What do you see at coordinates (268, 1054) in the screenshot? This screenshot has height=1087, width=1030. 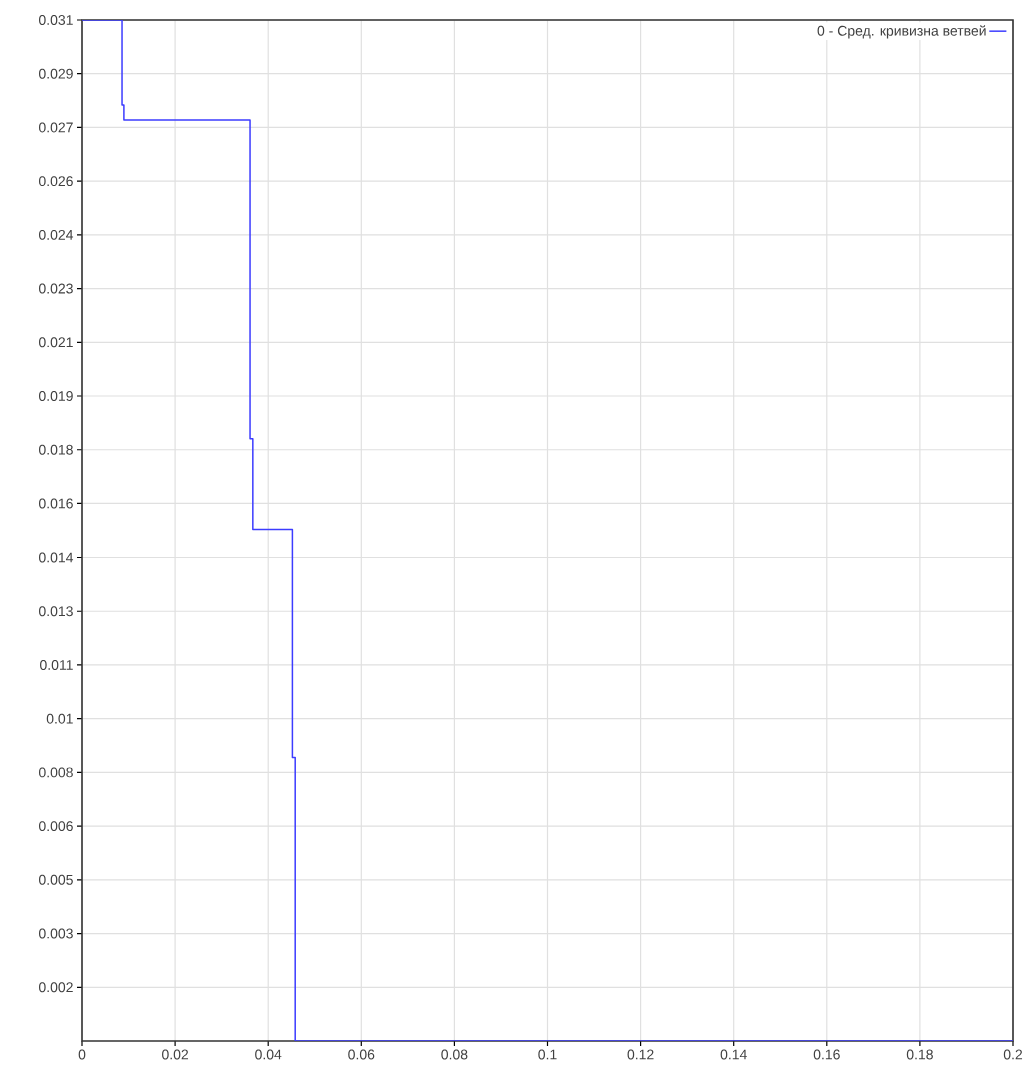 I see `x-tick-label: 0.04` at bounding box center [268, 1054].